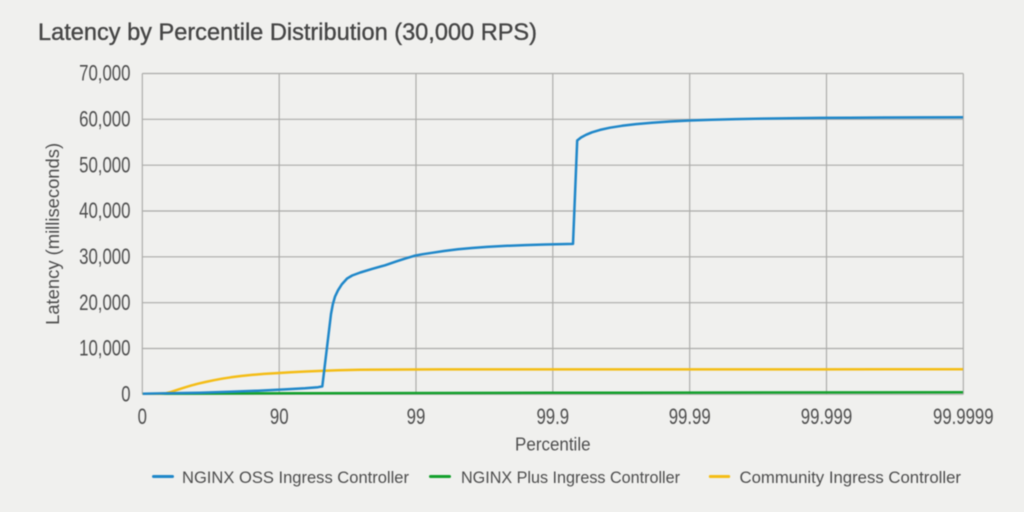  Describe the element at coordinates (963, 416) in the screenshot. I see `svg-text: 99.9999` at that location.